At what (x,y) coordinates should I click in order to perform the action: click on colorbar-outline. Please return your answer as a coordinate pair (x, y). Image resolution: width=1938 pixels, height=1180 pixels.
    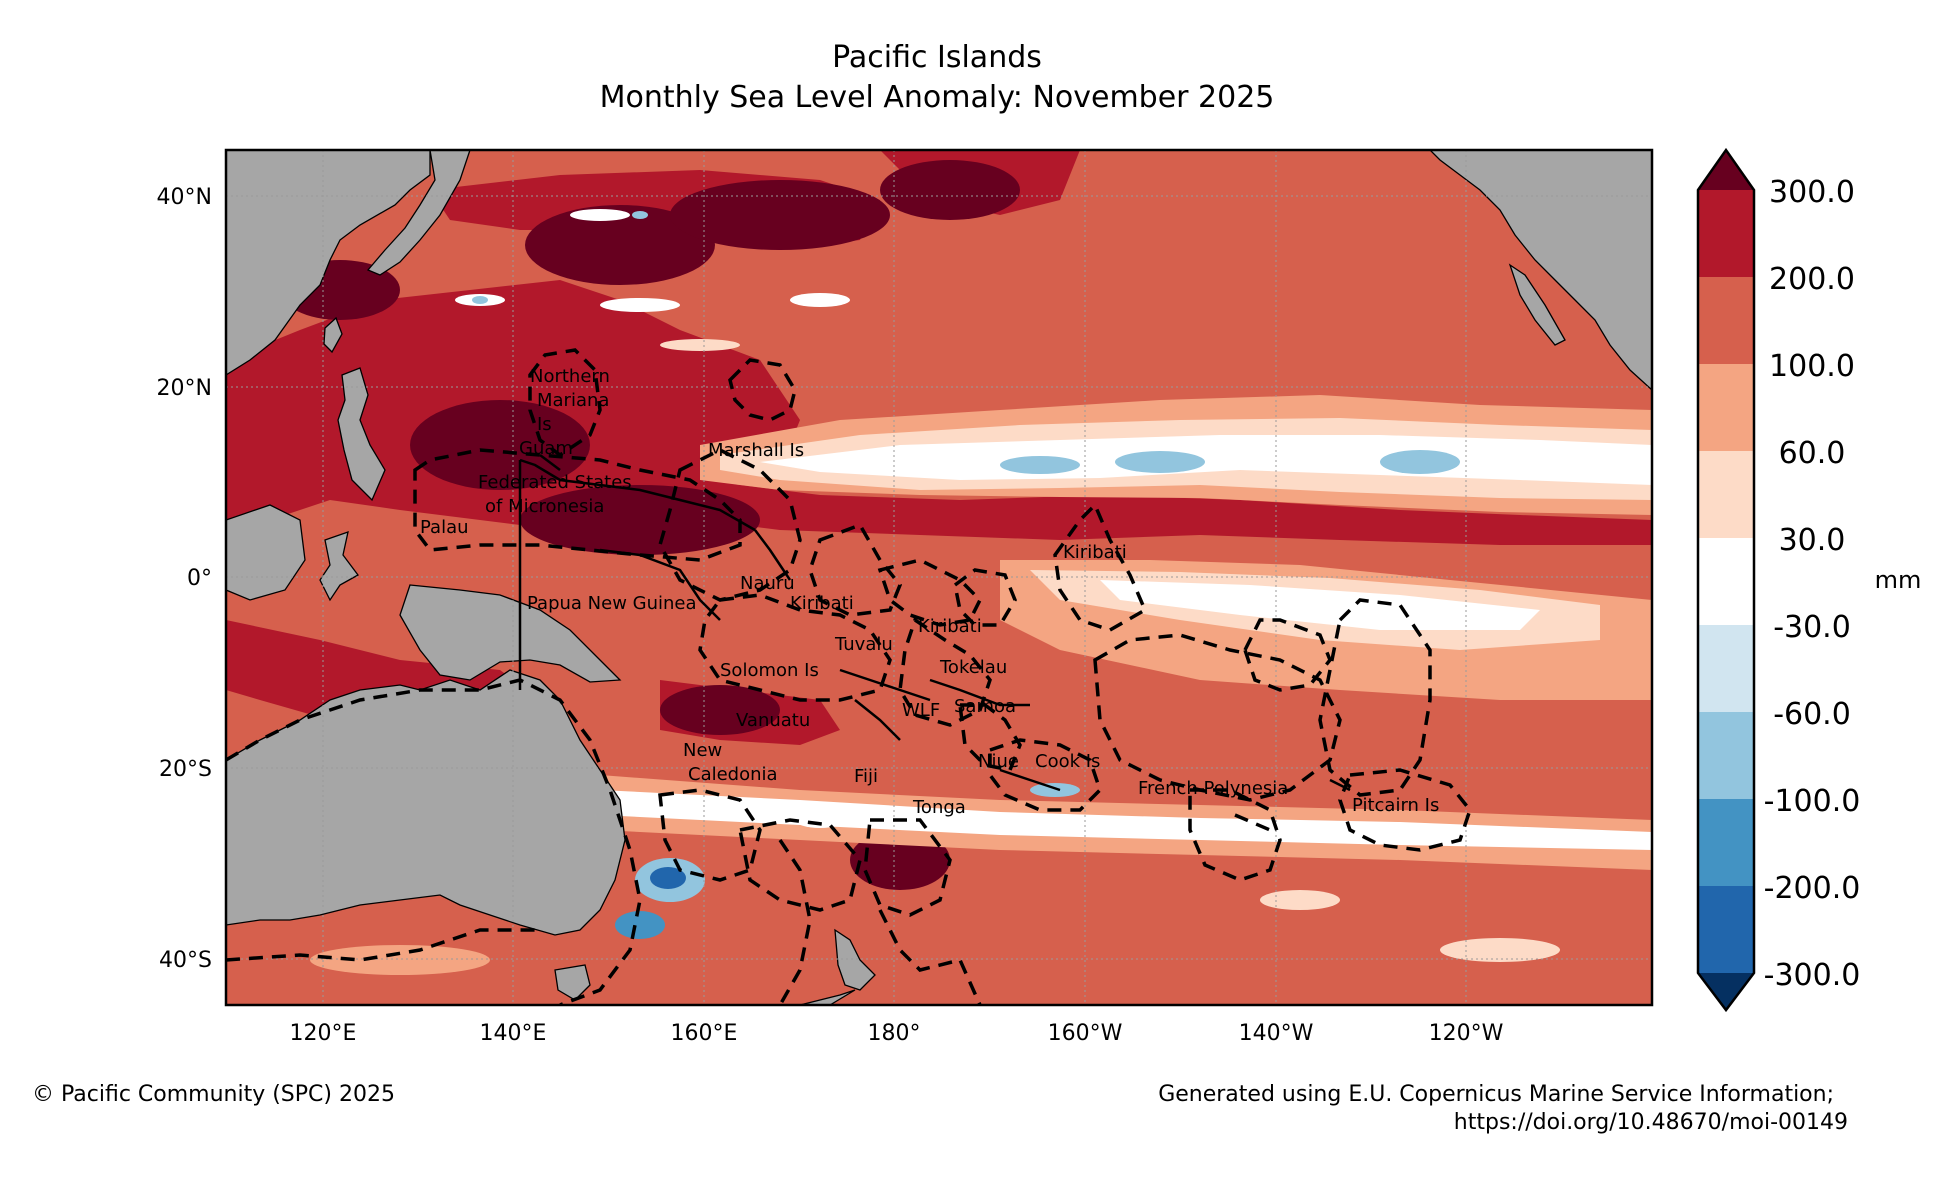
    Looking at the image, I should click on (1726, 580).